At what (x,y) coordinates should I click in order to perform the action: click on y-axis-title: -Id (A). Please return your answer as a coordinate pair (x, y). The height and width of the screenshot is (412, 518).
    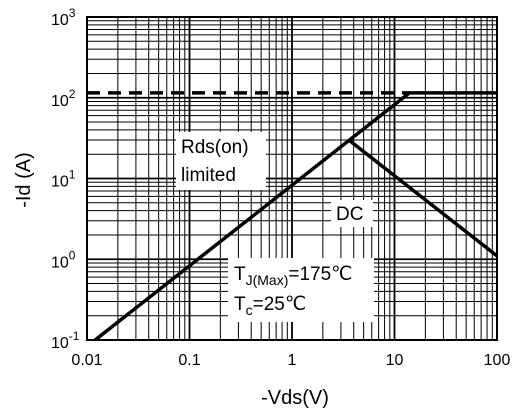
    Looking at the image, I should click on (24, 180).